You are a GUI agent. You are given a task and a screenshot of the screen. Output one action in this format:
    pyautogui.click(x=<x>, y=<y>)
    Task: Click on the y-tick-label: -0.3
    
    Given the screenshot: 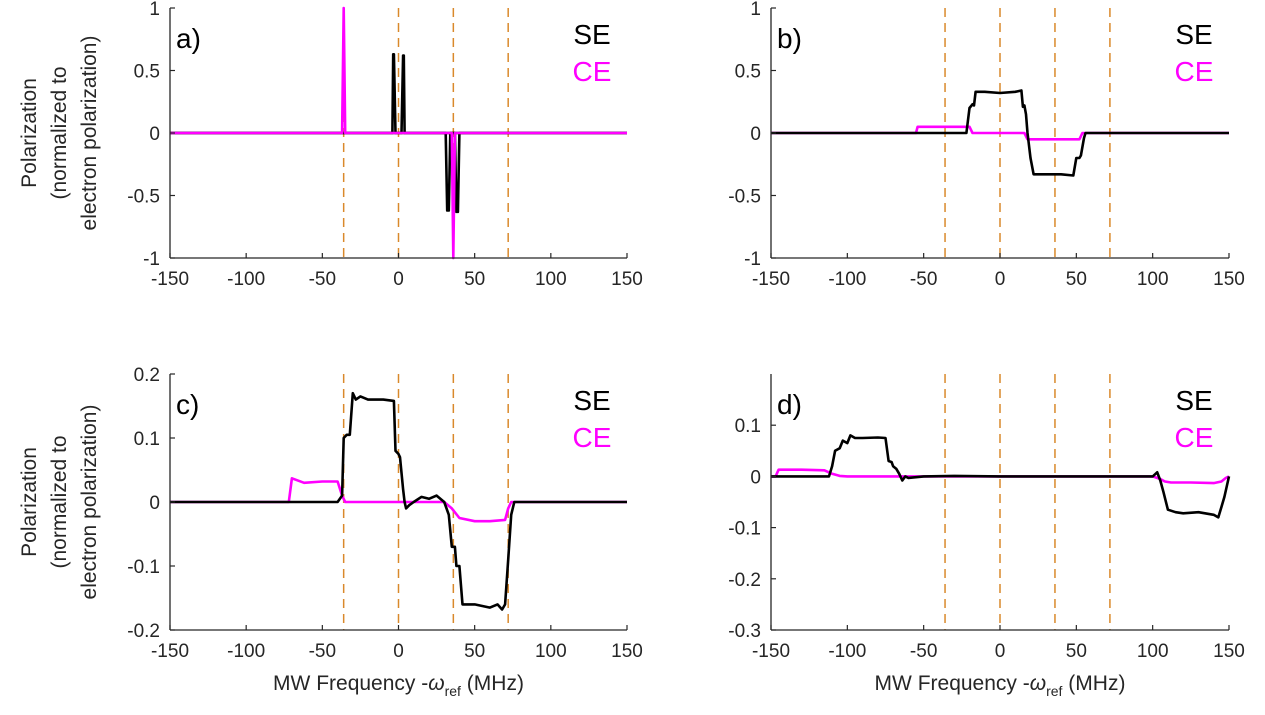 What is the action you would take?
    pyautogui.click(x=744, y=631)
    